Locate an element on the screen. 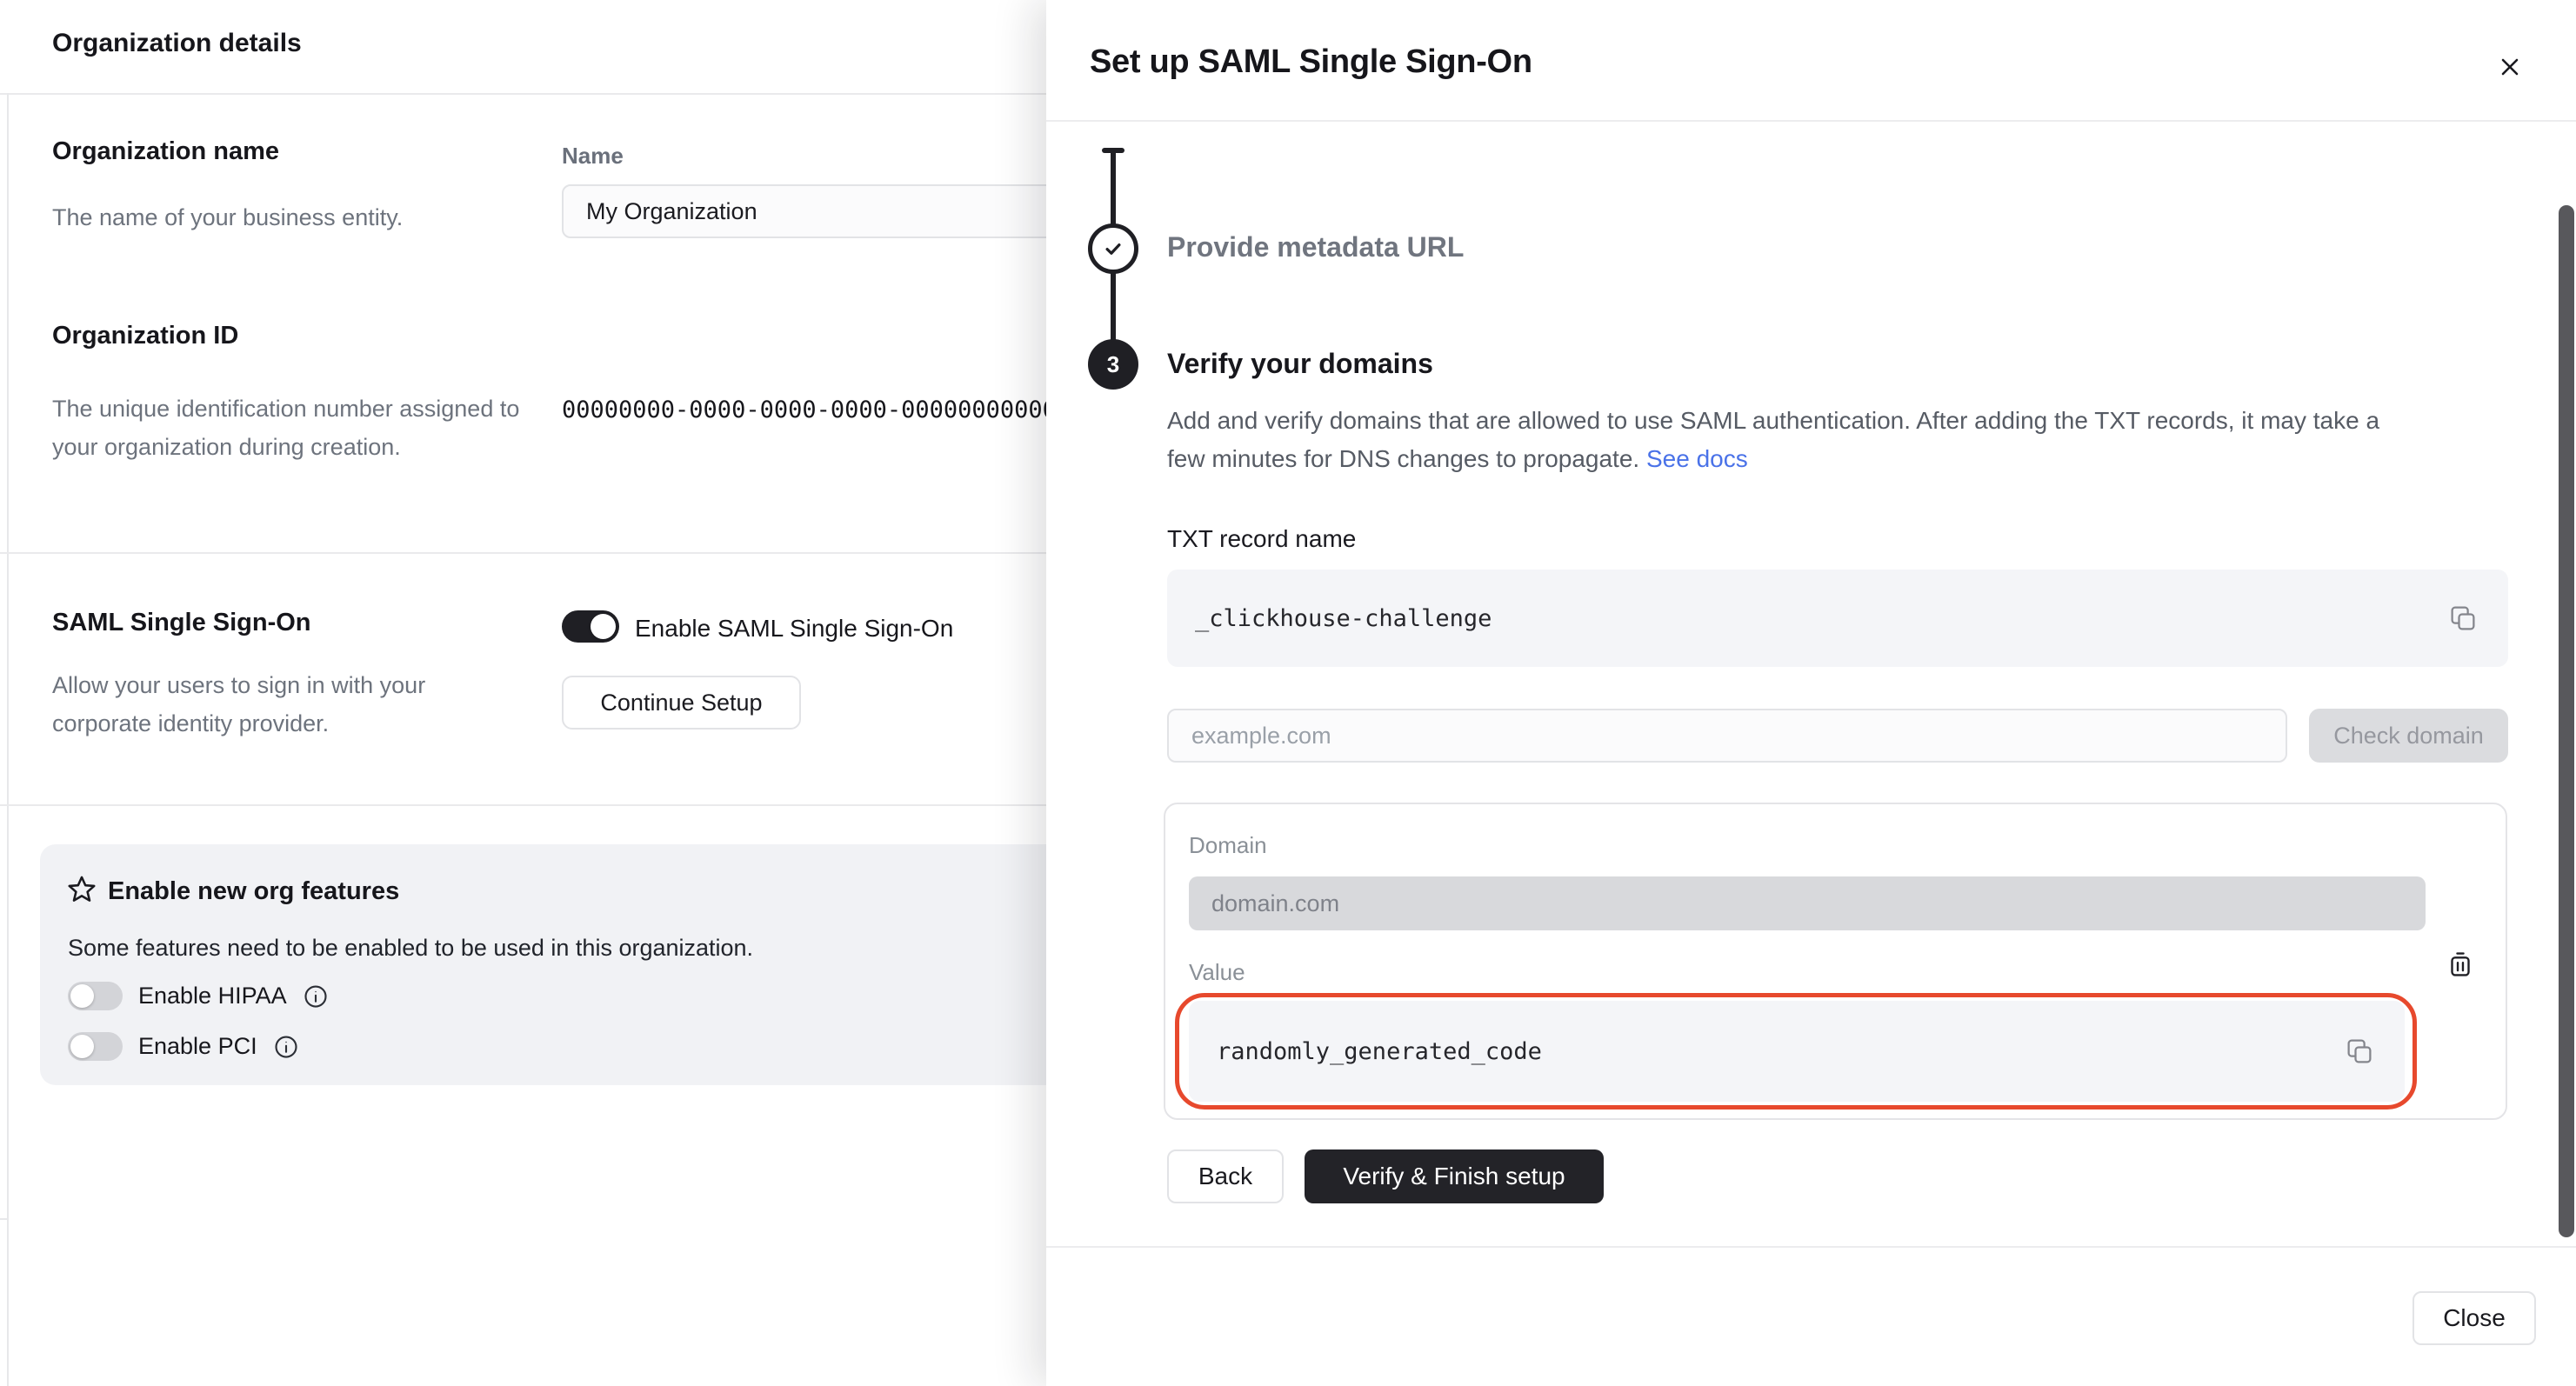 The width and height of the screenshot is (2576, 1386). step-provide-metadata-label: Provide metadata URL is located at coordinates (1316, 247).